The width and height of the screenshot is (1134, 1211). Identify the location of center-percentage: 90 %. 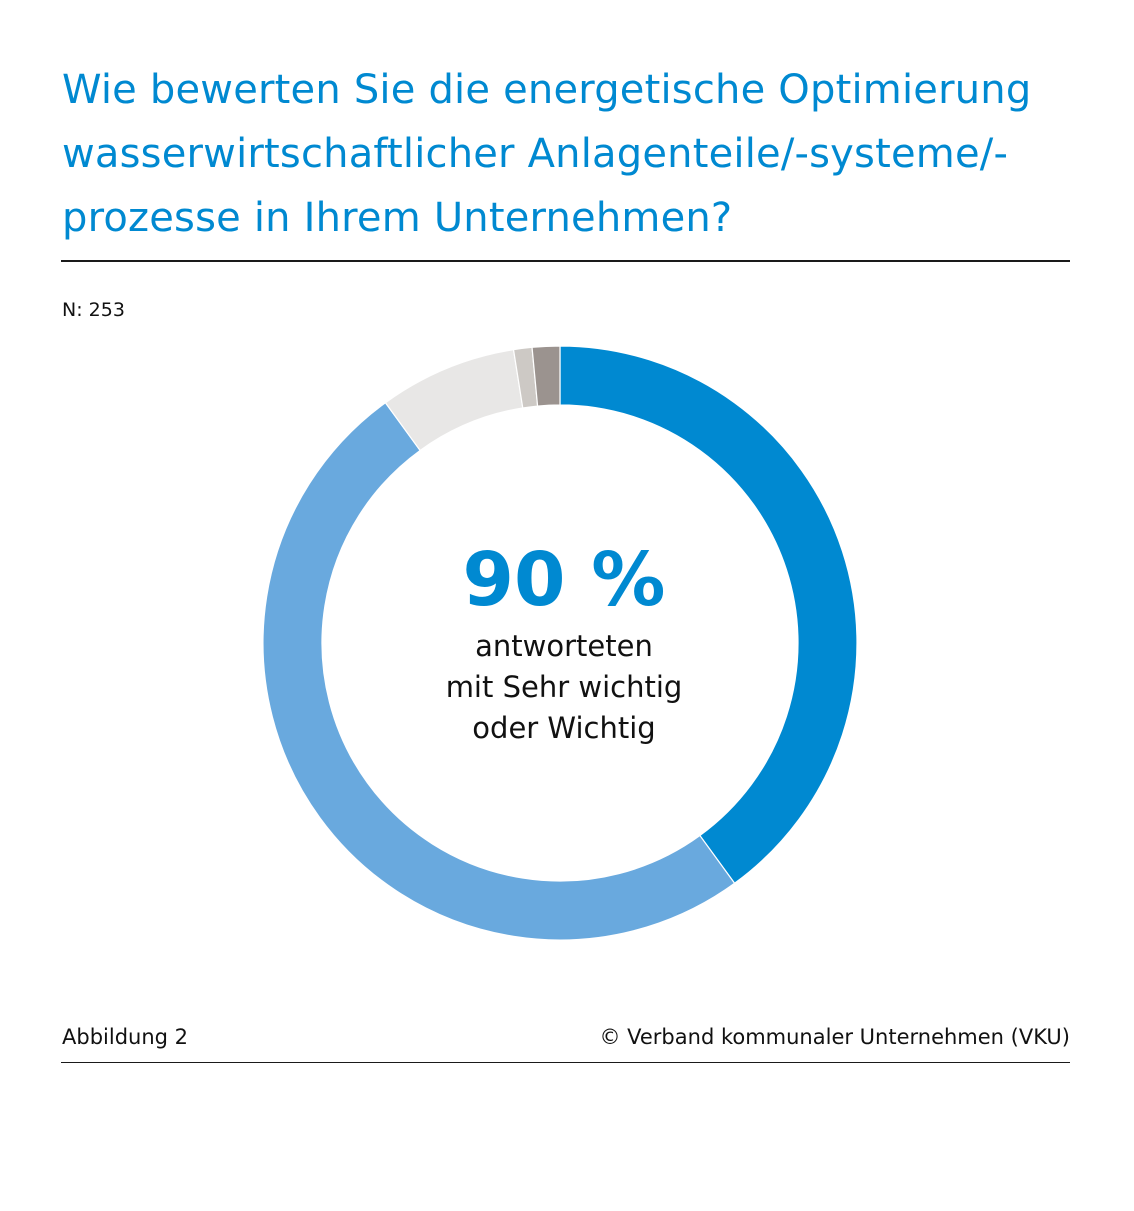
(564, 580).